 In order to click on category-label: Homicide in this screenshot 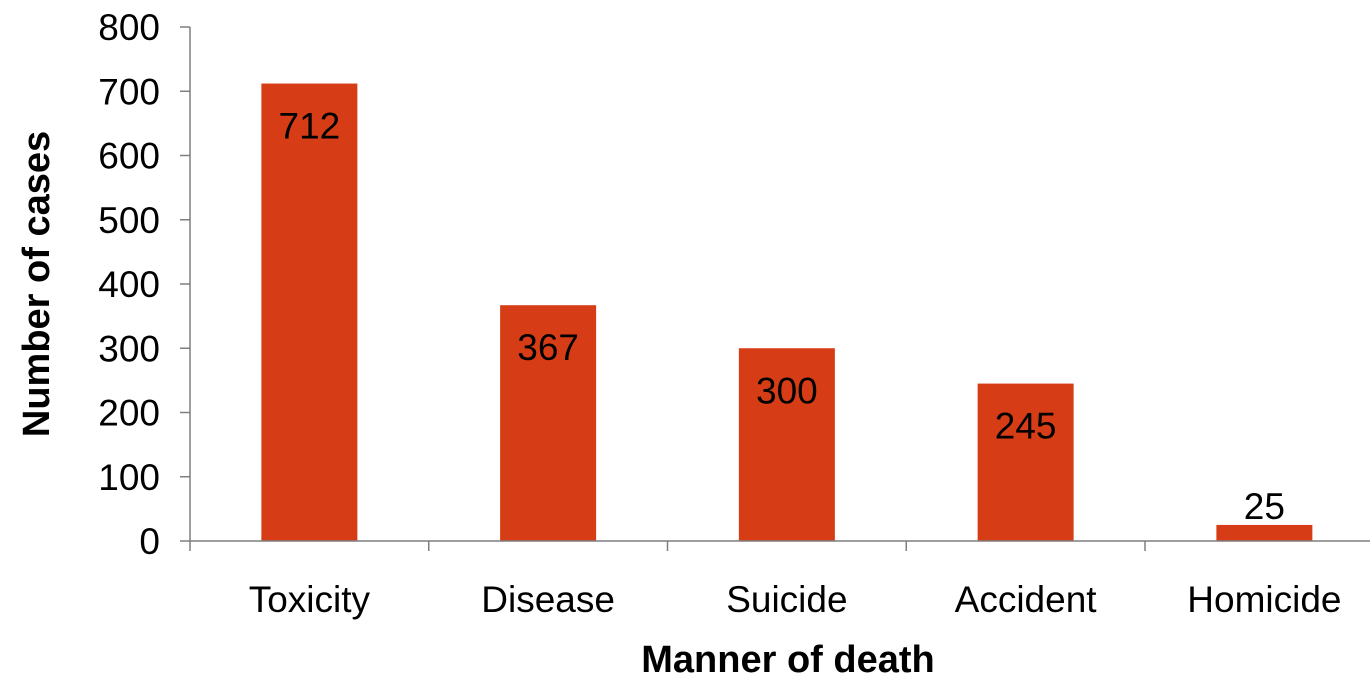, I will do `click(1264, 599)`.